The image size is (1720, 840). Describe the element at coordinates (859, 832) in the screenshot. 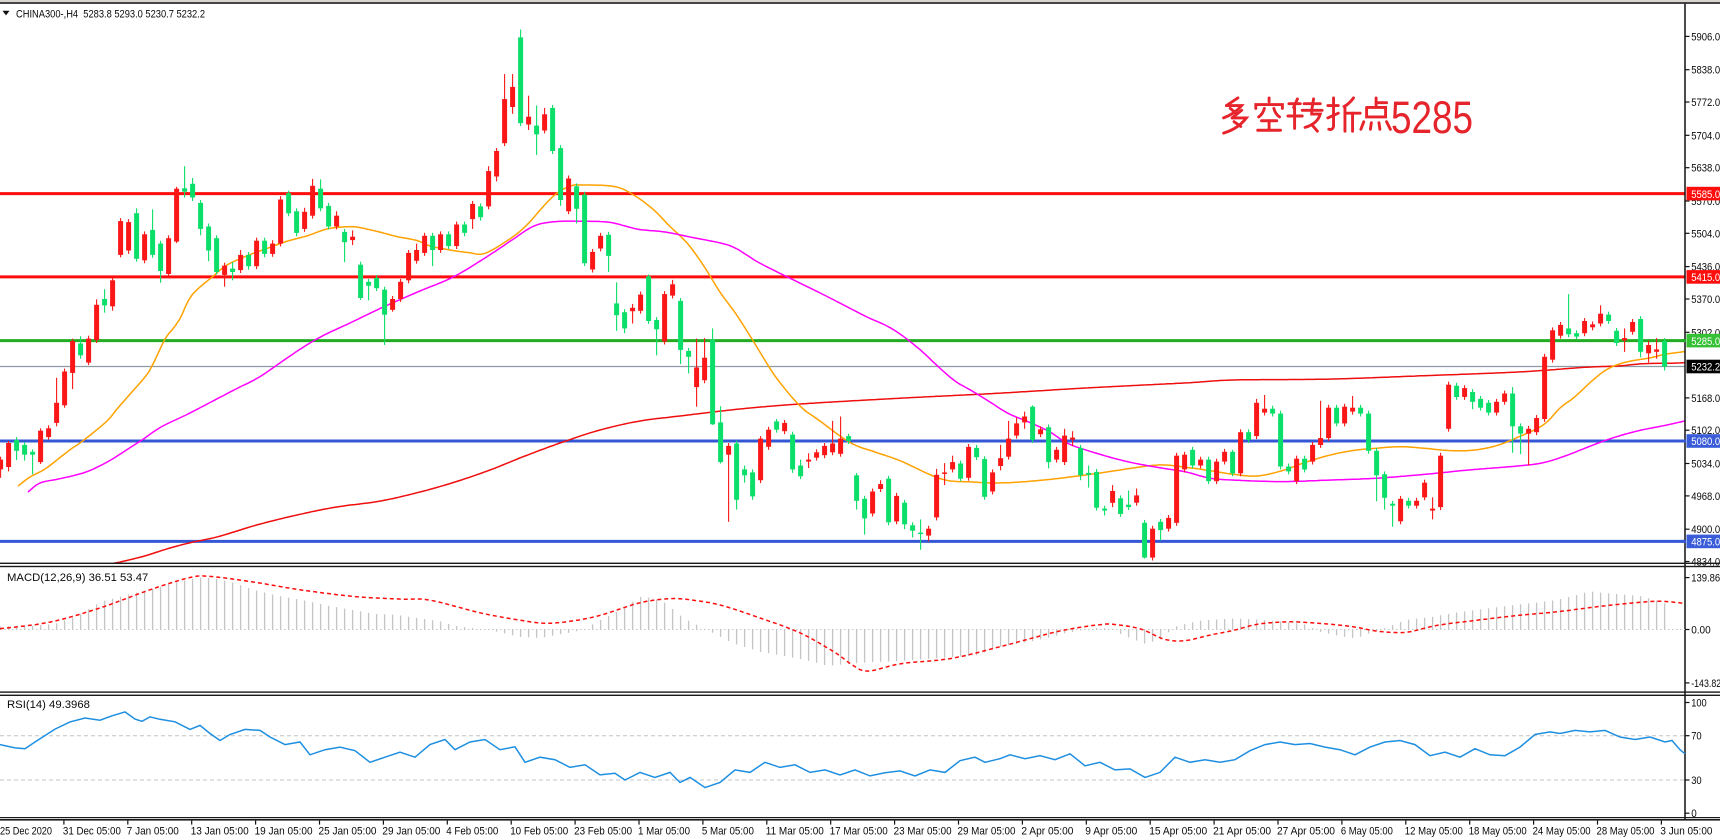

I see `svg-text: 17 Mar 05:00` at that location.